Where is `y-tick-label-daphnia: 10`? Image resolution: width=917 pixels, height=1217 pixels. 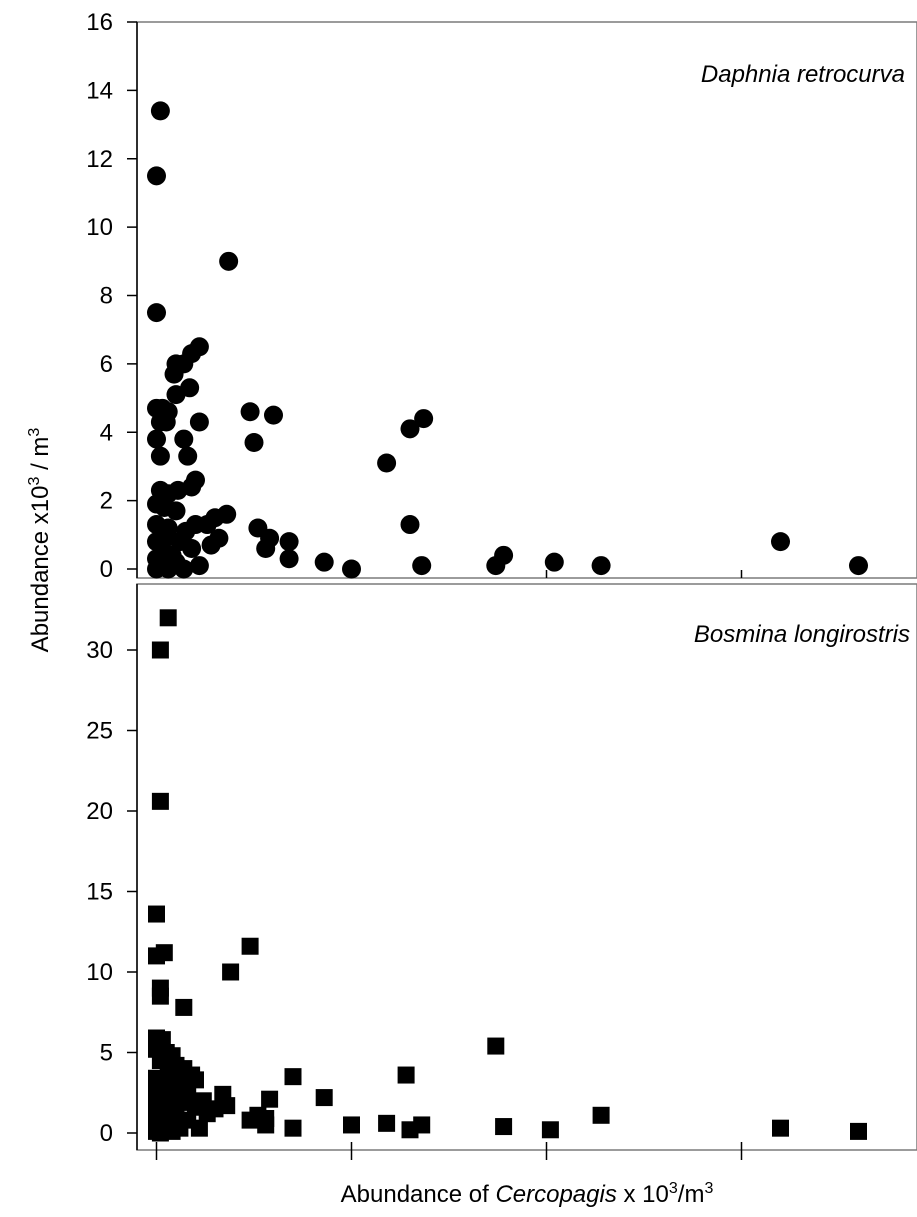 y-tick-label-daphnia: 10 is located at coordinates (99, 227).